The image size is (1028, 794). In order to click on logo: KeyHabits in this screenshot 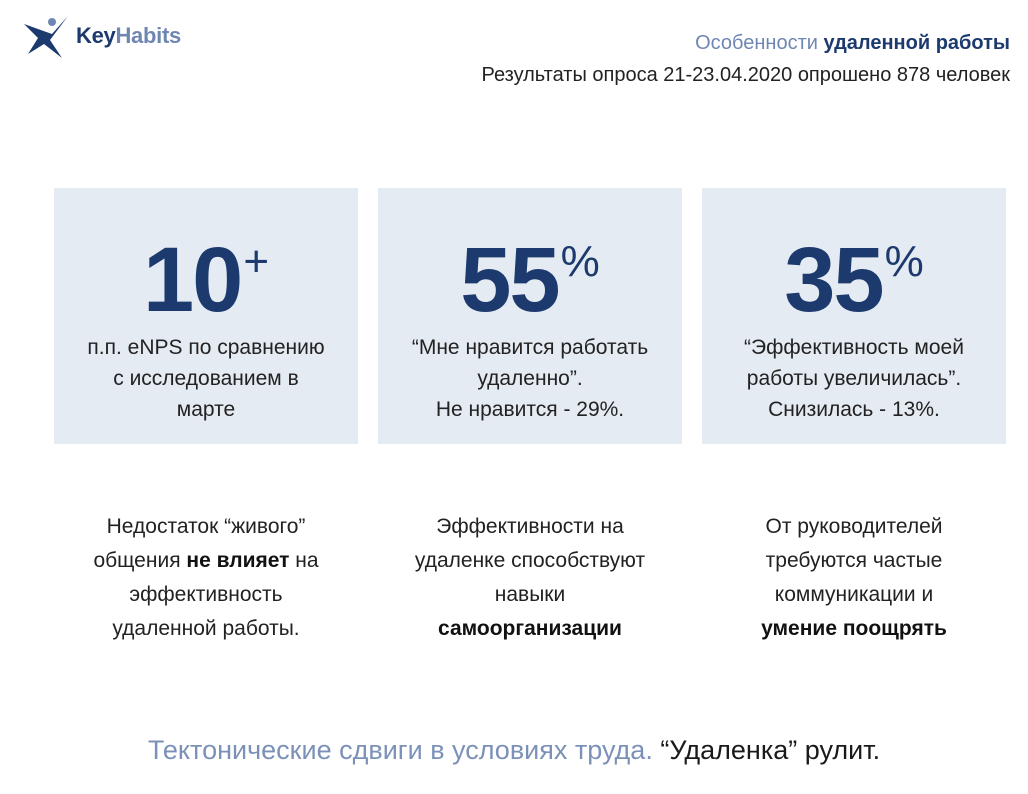, I will do `click(101, 36)`.